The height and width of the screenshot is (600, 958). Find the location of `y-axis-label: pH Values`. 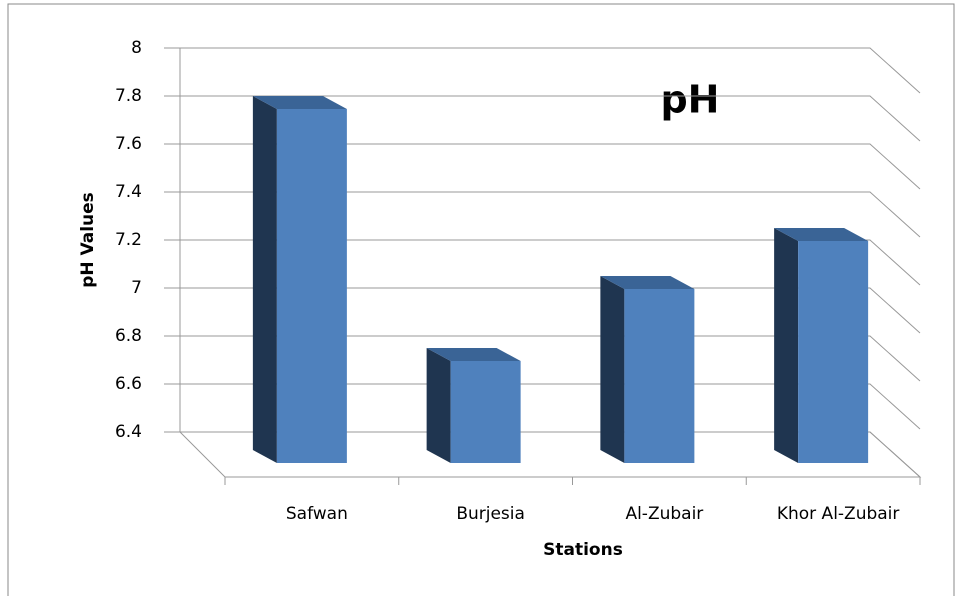

y-axis-label: pH Values is located at coordinates (88, 240).